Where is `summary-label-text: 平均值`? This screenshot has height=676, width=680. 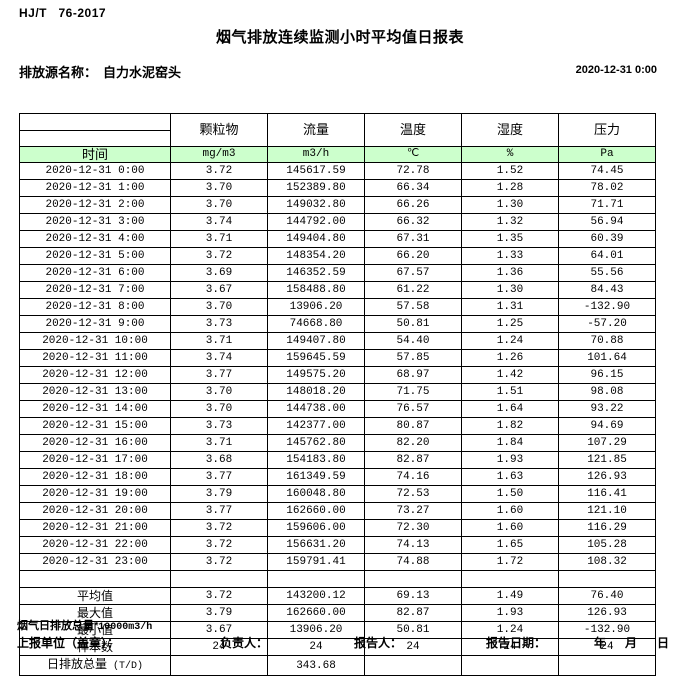 summary-label-text: 平均值 is located at coordinates (94, 596).